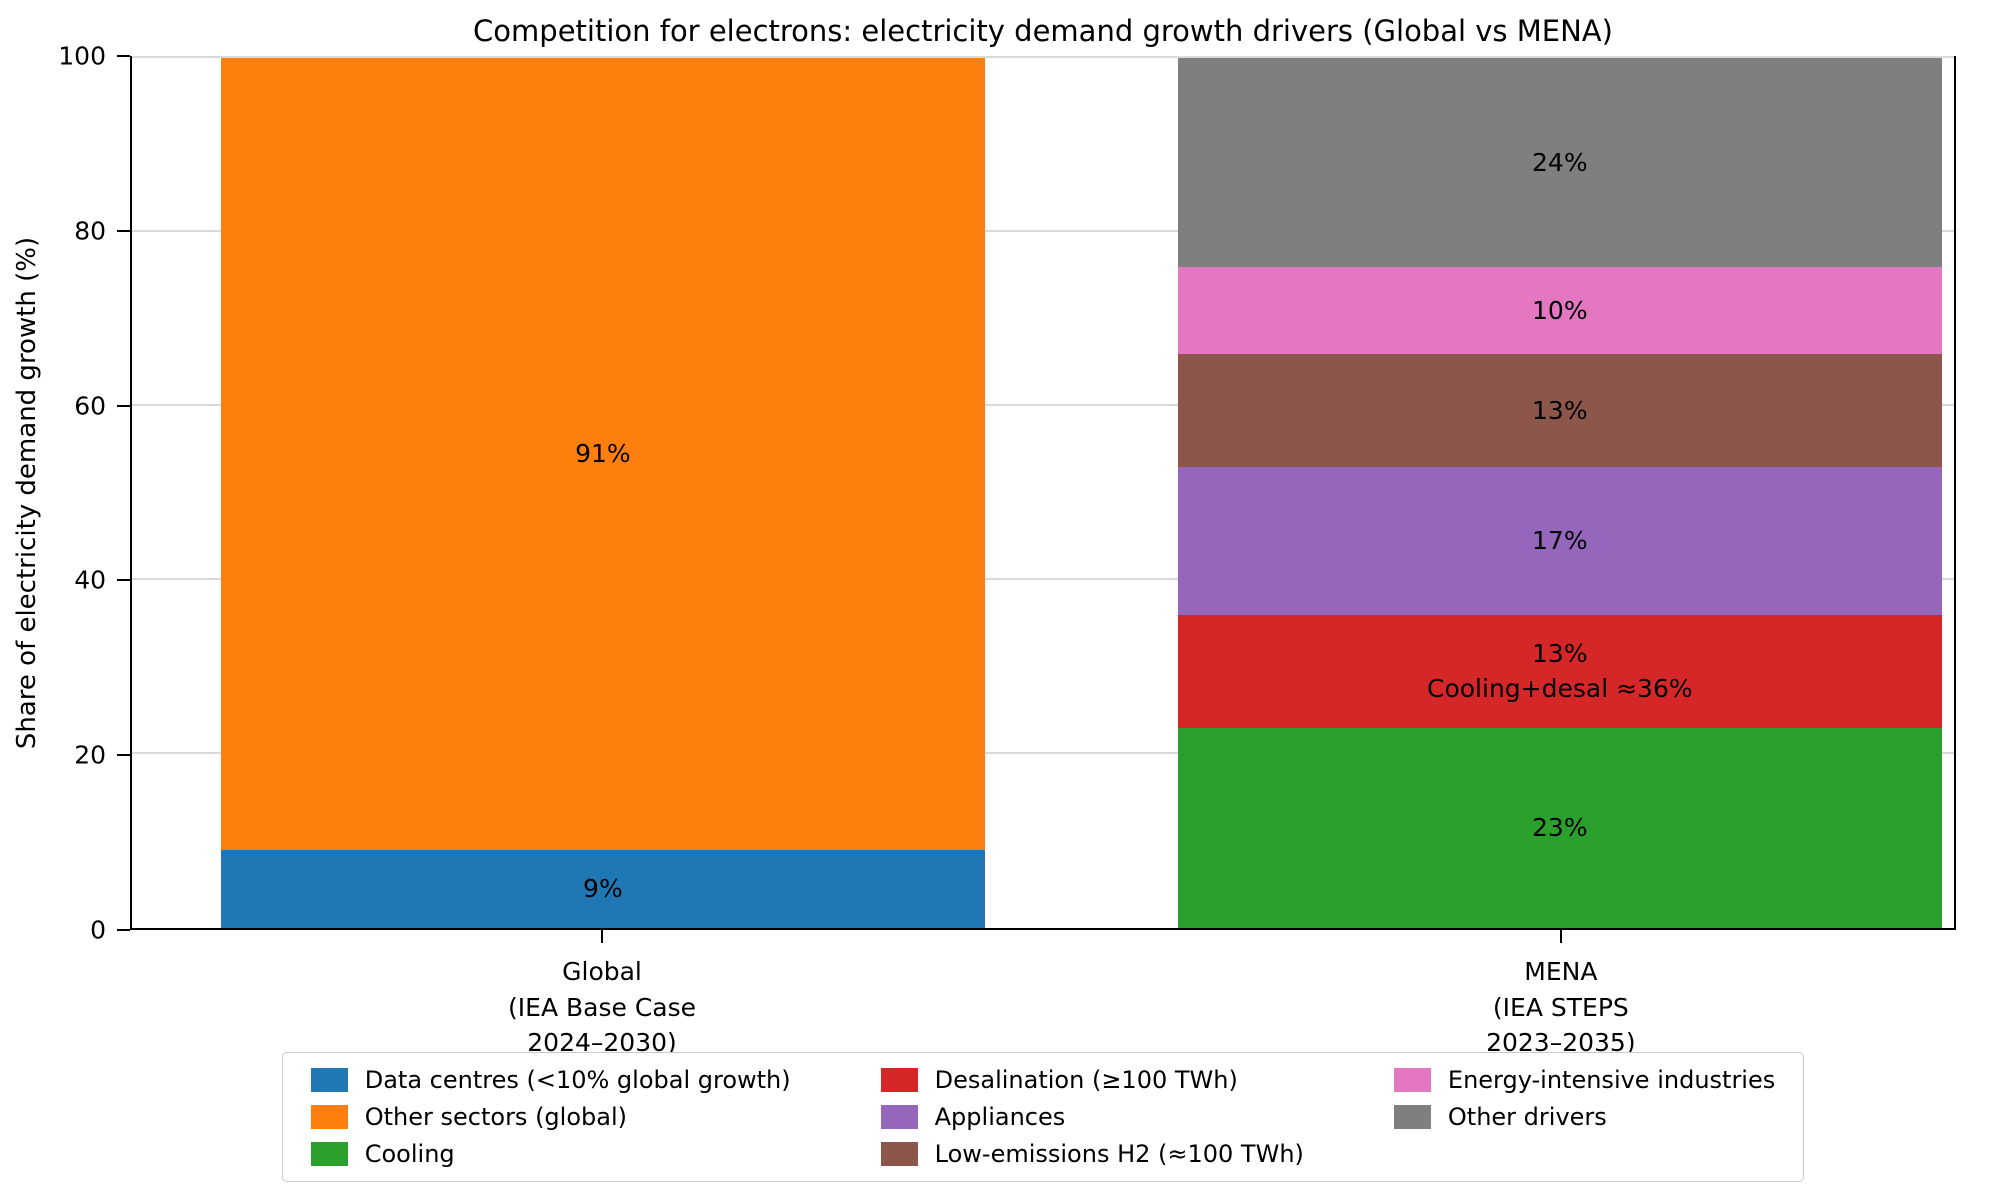 This screenshot has height=1200, width=2011. I want to click on y-tick-label: 100, so click(82, 56).